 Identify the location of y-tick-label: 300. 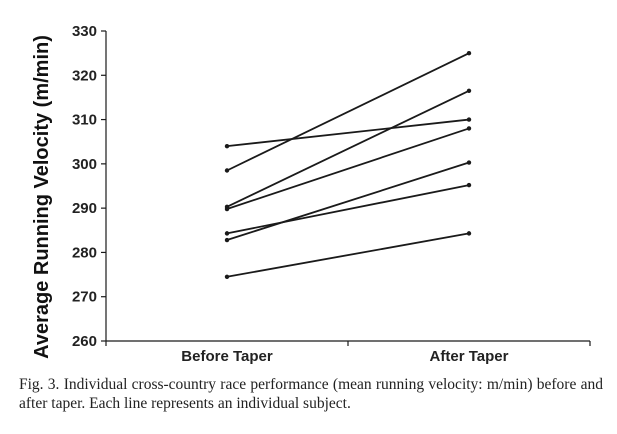
(84, 164).